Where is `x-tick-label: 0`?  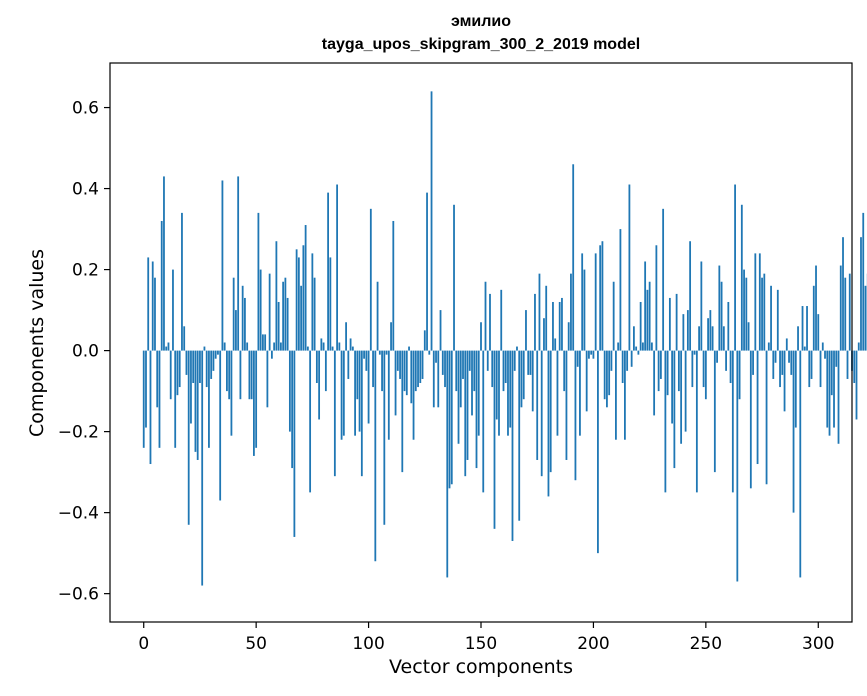
x-tick-label: 0 is located at coordinates (143, 644).